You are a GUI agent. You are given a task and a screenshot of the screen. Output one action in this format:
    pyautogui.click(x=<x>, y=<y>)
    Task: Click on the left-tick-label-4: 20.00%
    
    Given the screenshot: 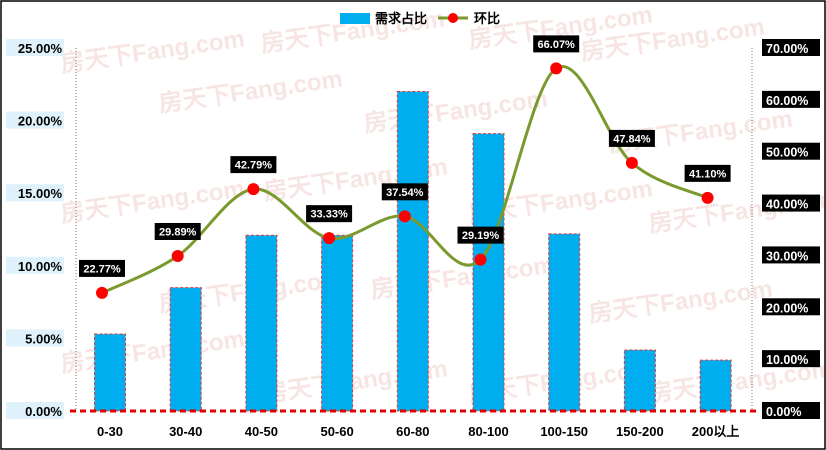 What is the action you would take?
    pyautogui.click(x=40, y=121)
    